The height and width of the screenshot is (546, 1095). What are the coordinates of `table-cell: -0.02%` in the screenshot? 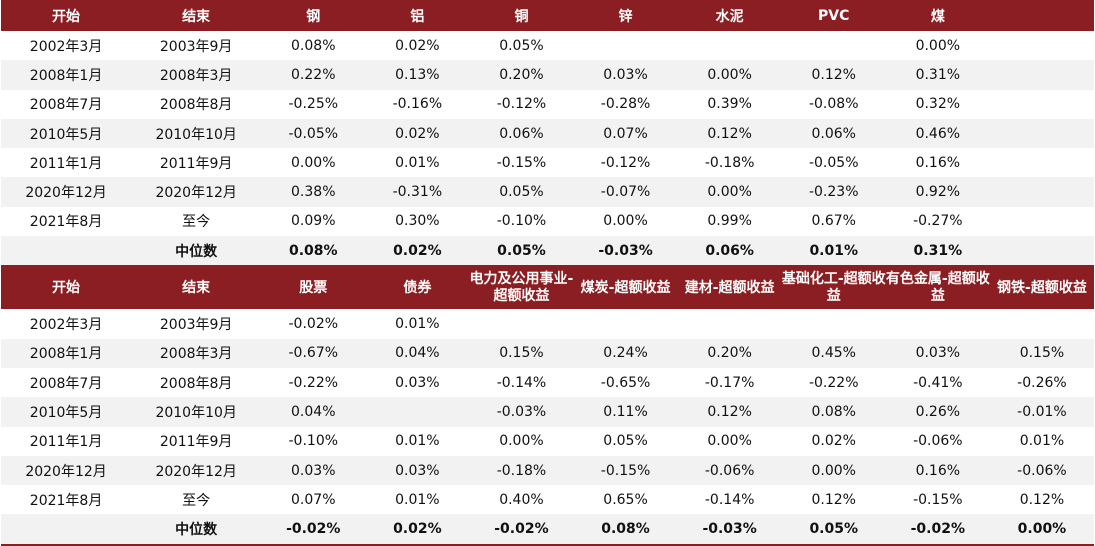 It's located at (313, 324).